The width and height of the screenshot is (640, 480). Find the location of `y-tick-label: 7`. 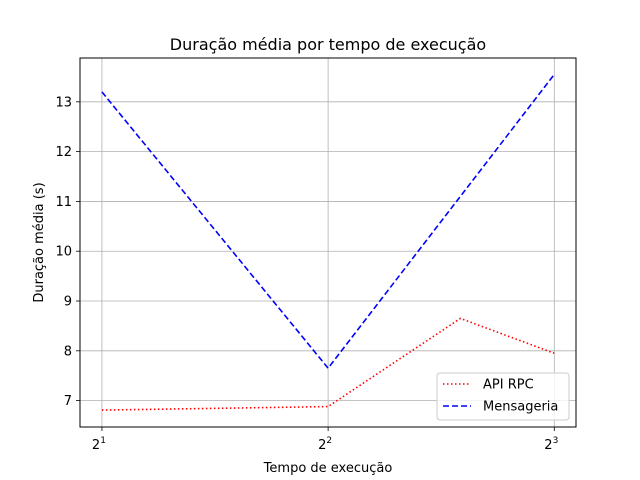

y-tick-label: 7 is located at coordinates (68, 401).